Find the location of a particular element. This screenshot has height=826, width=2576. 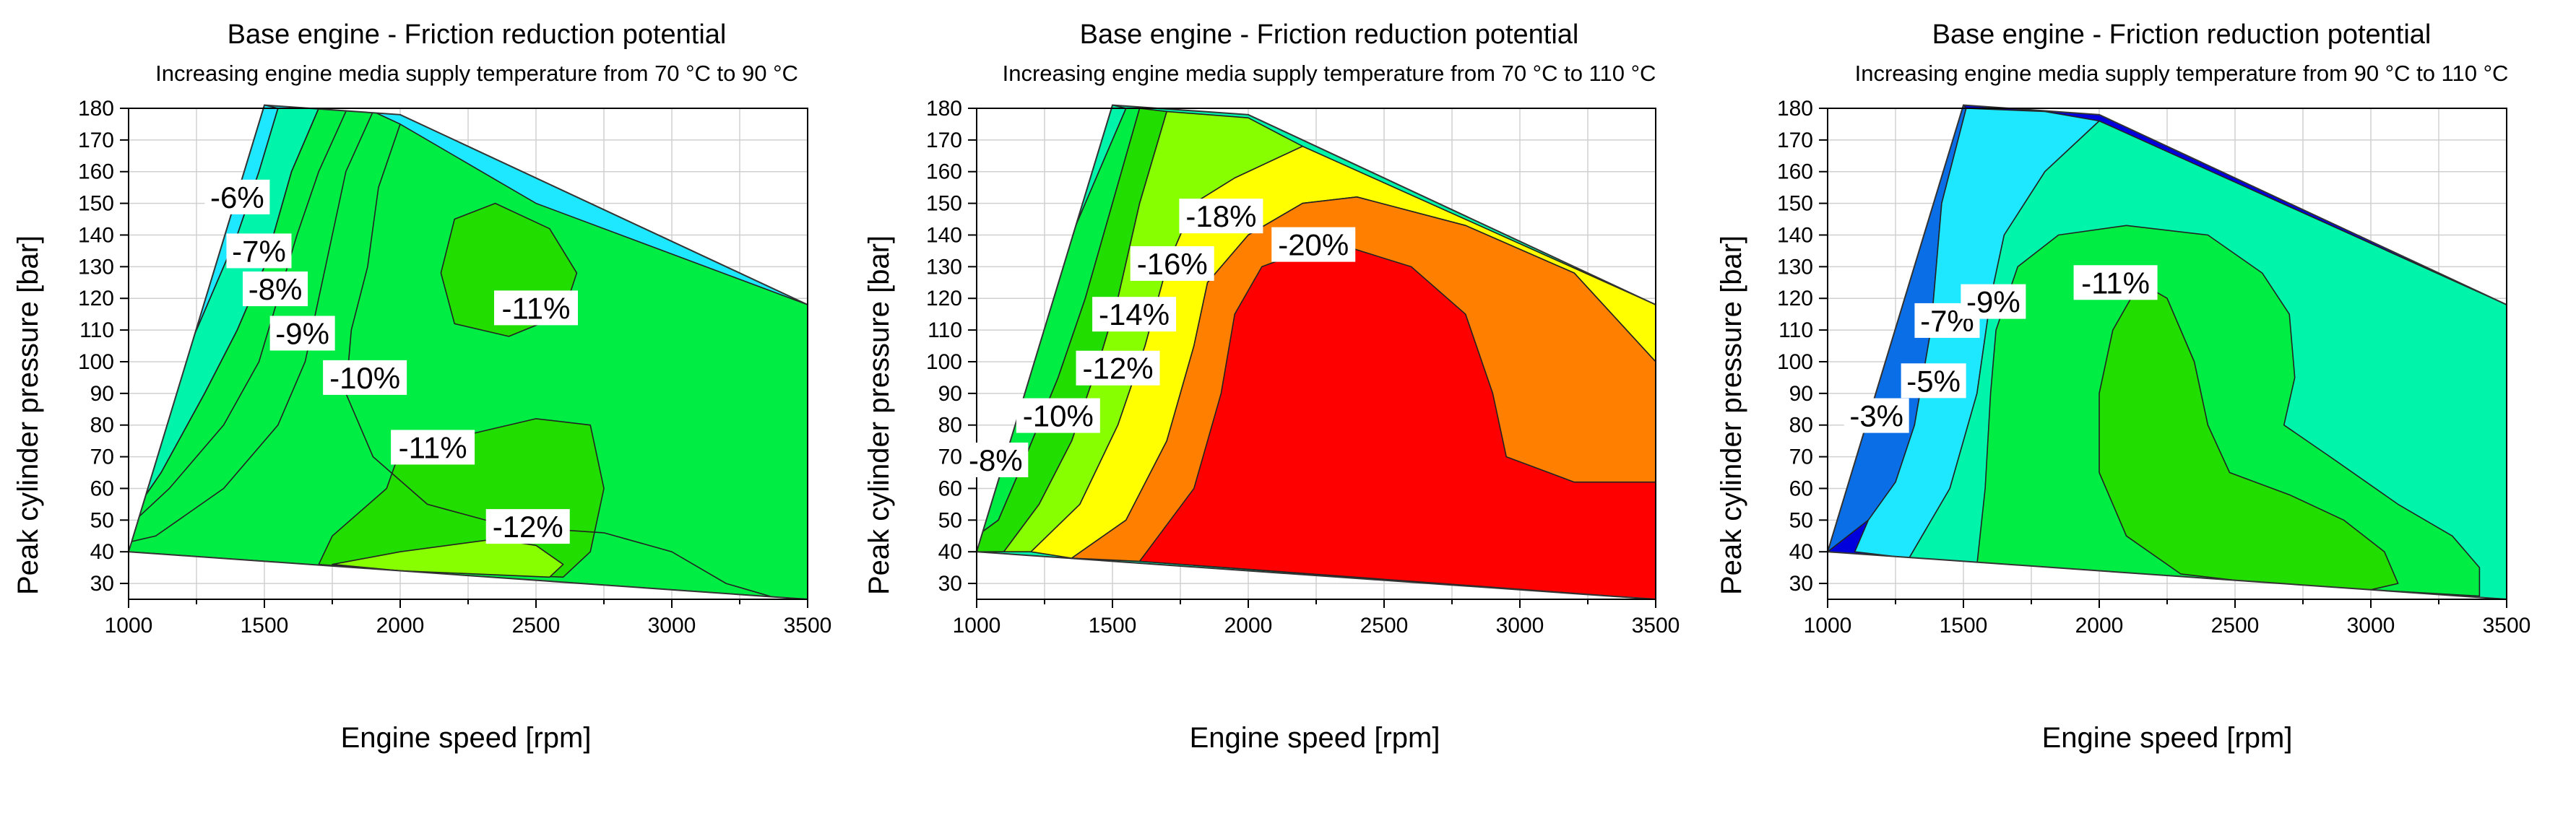

y-tick-label: 140 is located at coordinates (944, 235).